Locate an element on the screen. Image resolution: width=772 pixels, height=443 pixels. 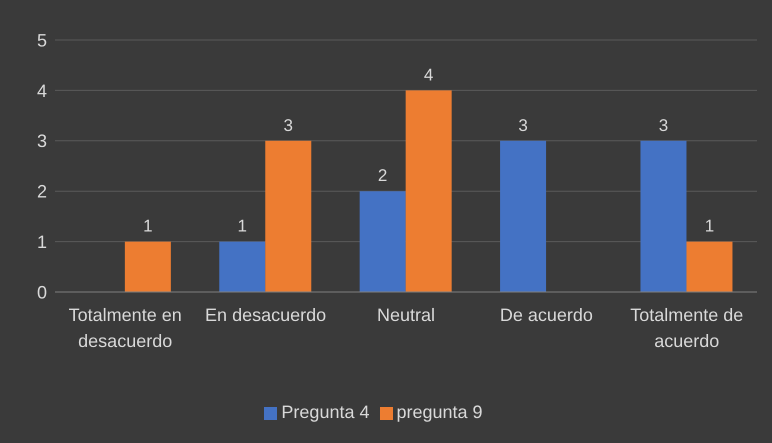
y-tick-label: 5 is located at coordinates (41, 40).